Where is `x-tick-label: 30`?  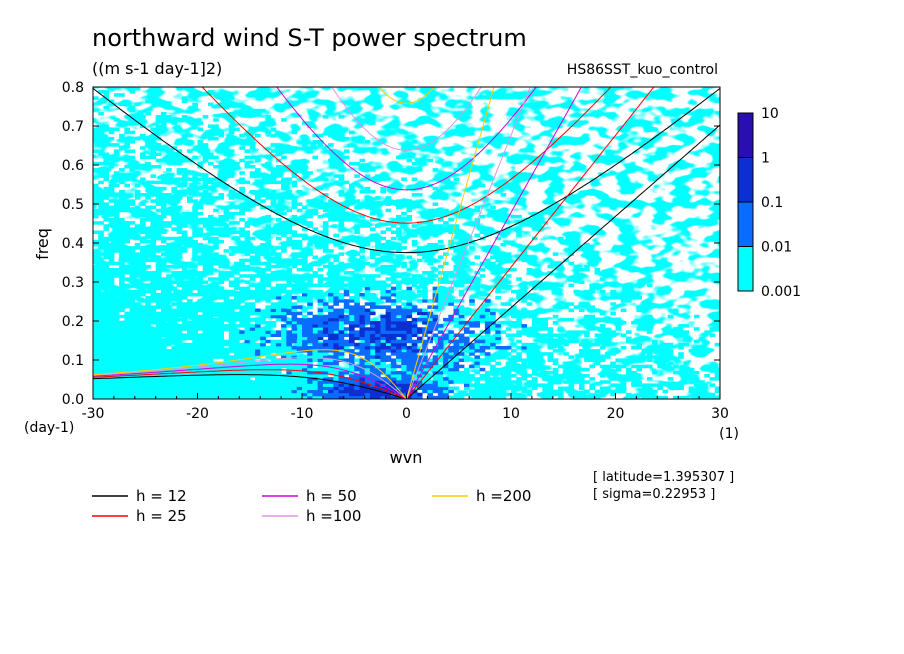
x-tick-label: 30 is located at coordinates (720, 414).